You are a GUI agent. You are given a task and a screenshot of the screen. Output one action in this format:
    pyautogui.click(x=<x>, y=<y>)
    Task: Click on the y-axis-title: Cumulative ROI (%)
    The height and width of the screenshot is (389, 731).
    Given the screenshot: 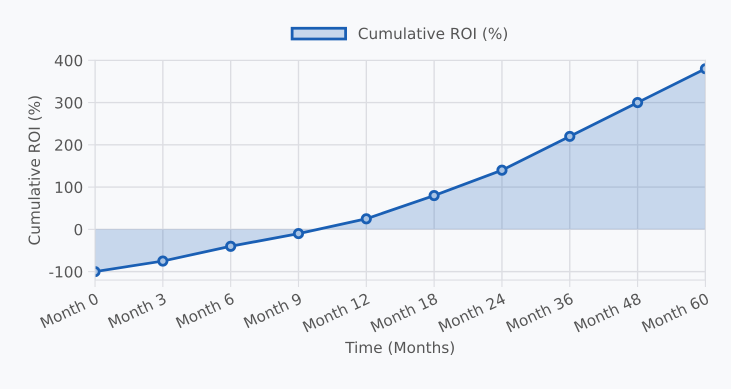 What is the action you would take?
    pyautogui.click(x=35, y=170)
    